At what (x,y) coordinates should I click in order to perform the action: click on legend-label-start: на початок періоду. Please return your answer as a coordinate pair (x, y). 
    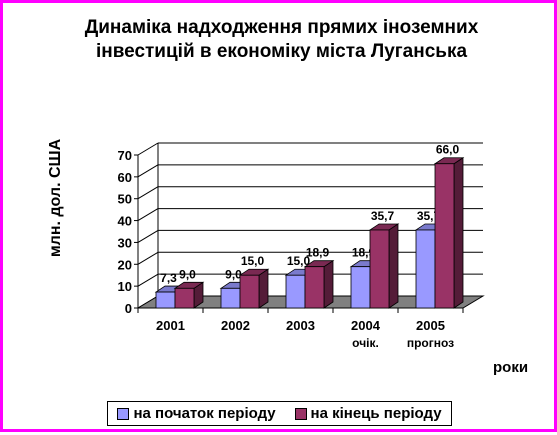
    Looking at the image, I should click on (204, 413).